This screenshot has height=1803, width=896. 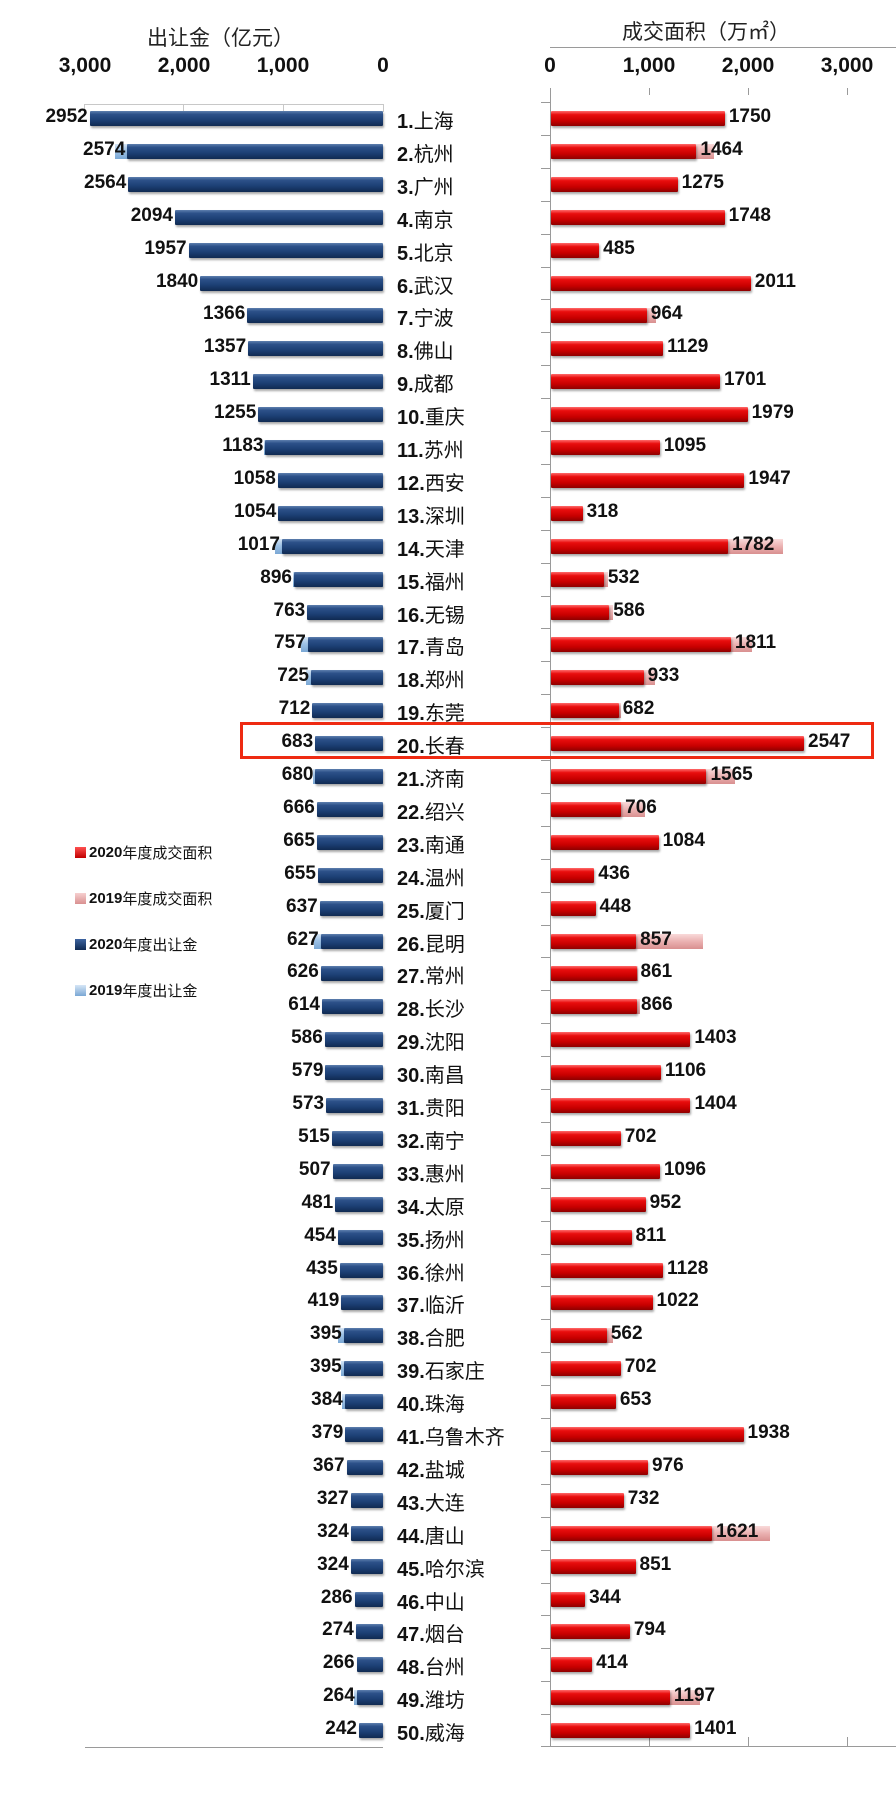 What do you see at coordinates (444, 811) in the screenshot?
I see `city-name: 绍兴` at bounding box center [444, 811].